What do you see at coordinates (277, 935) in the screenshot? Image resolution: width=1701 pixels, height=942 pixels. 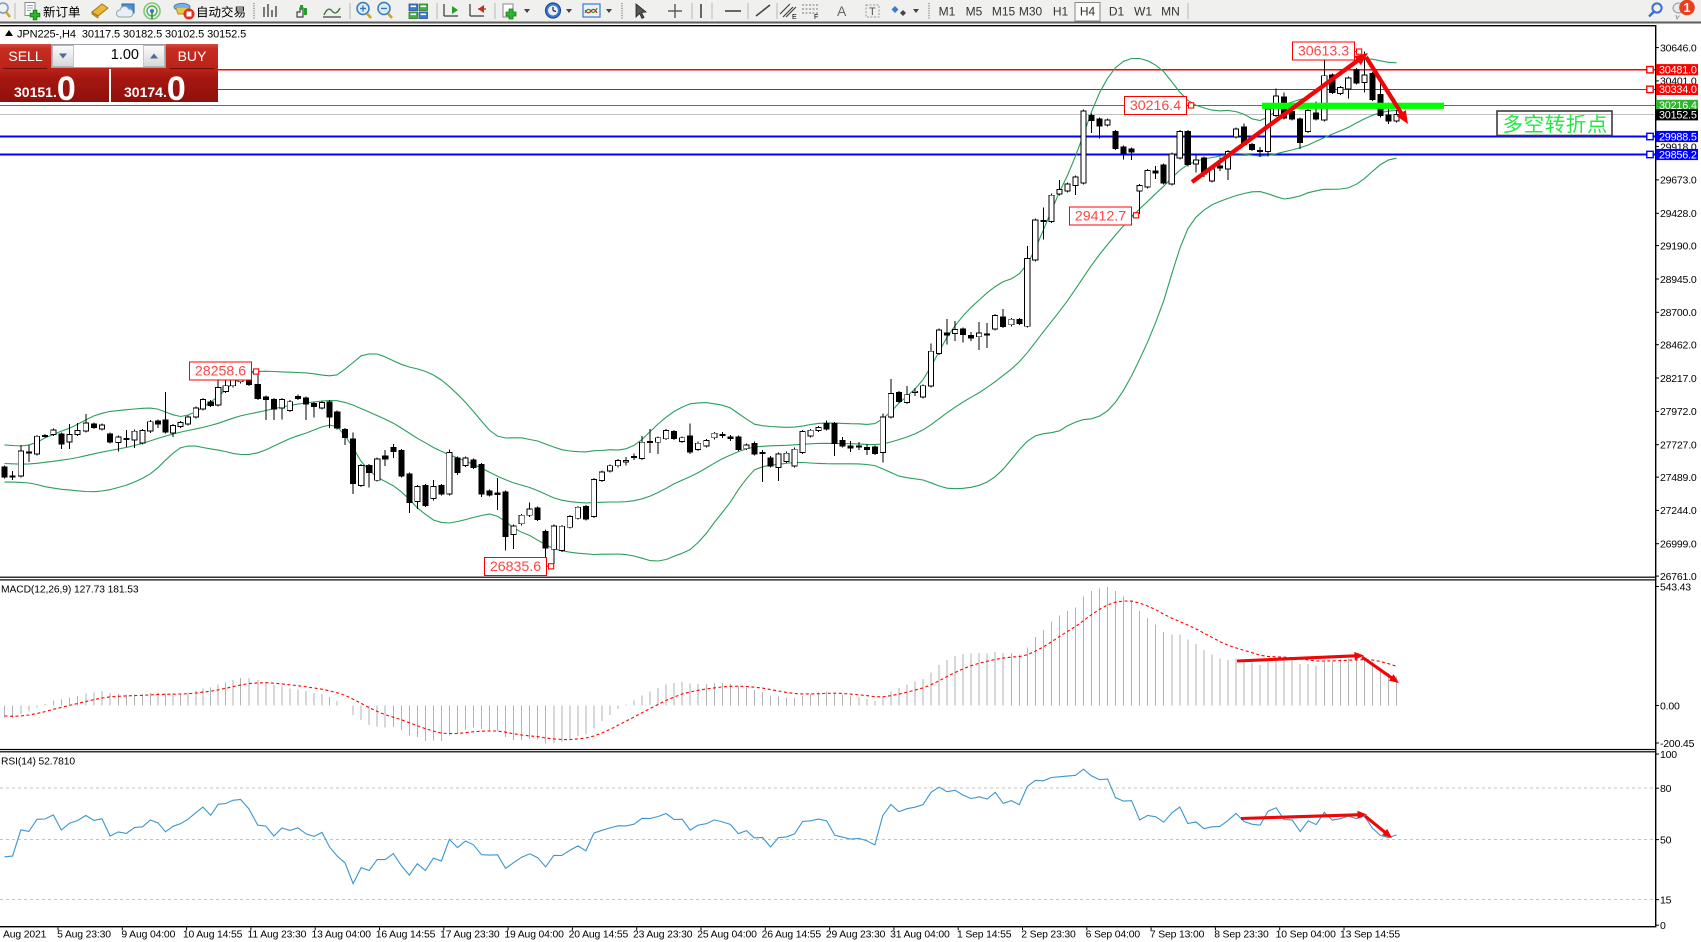 I see `svg-text: 11 Aug 23:30` at bounding box center [277, 935].